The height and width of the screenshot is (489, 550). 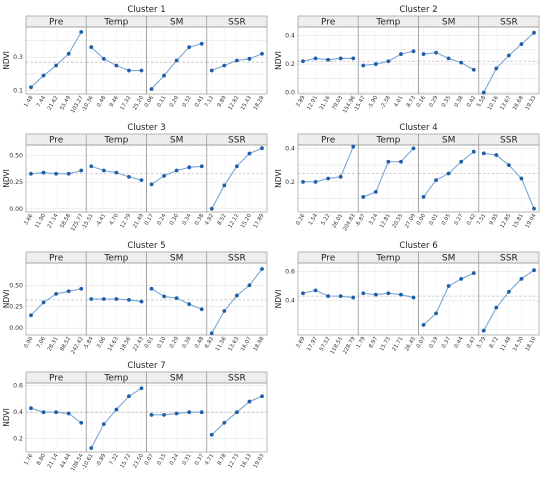 I want to click on x-tick-label: 0.26, so click(x=300, y=220).